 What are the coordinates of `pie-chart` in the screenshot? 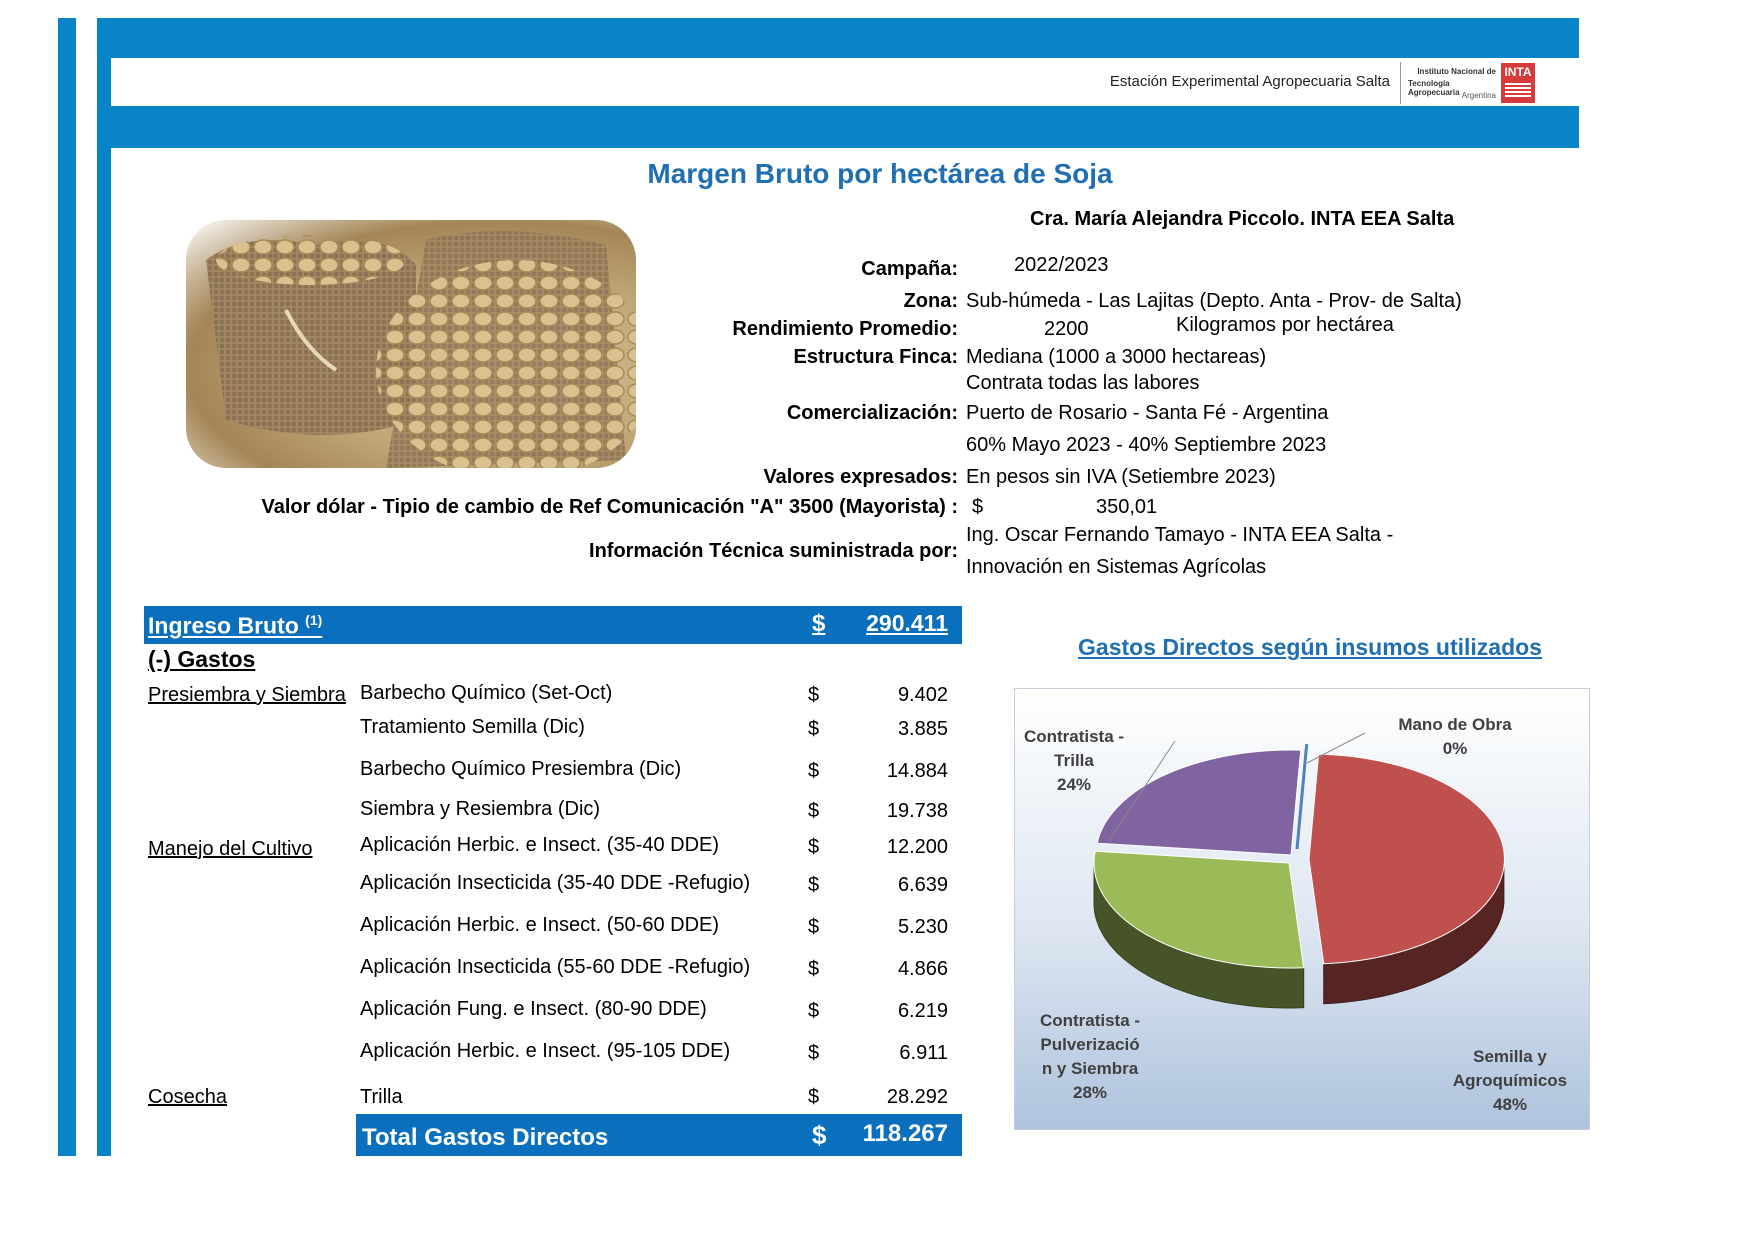 It's located at (1299, 870).